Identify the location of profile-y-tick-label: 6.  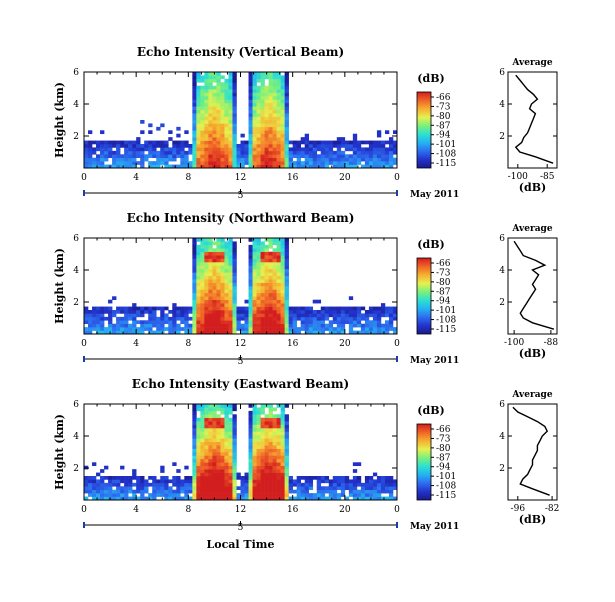
(502, 239).